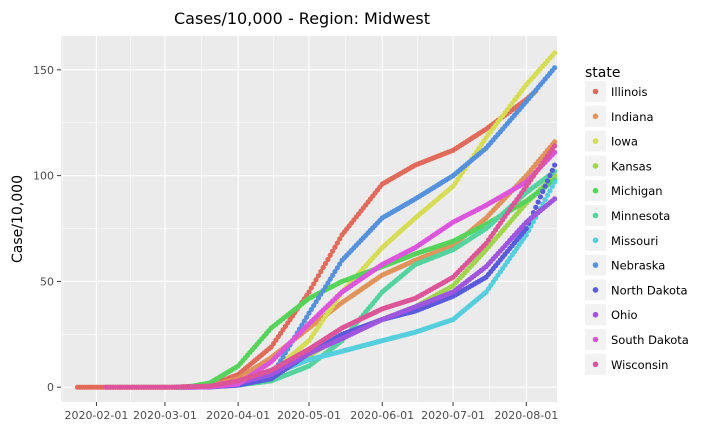 The image size is (720, 435). What do you see at coordinates (47, 281) in the screenshot?
I see `y-tick-label: 50` at bounding box center [47, 281].